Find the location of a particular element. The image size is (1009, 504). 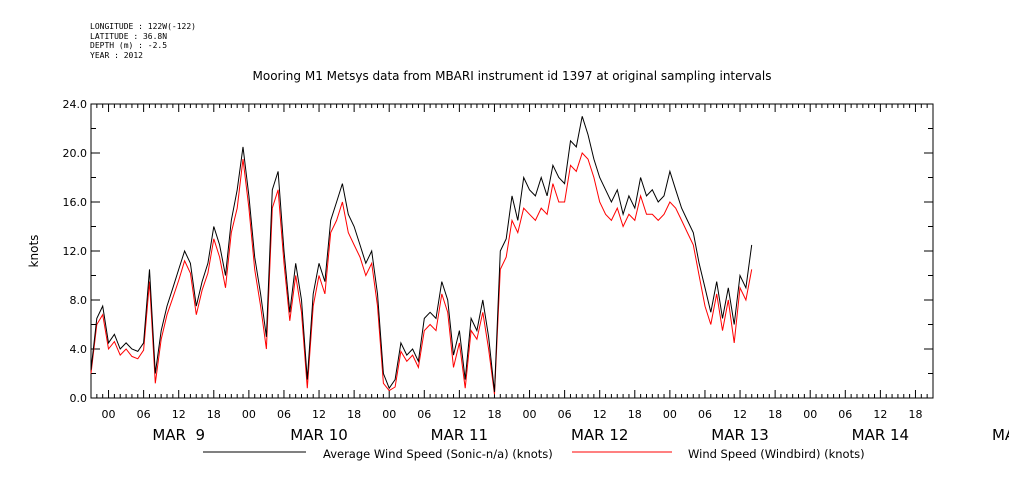

y-tick-label: 20.0 is located at coordinates (75, 153).